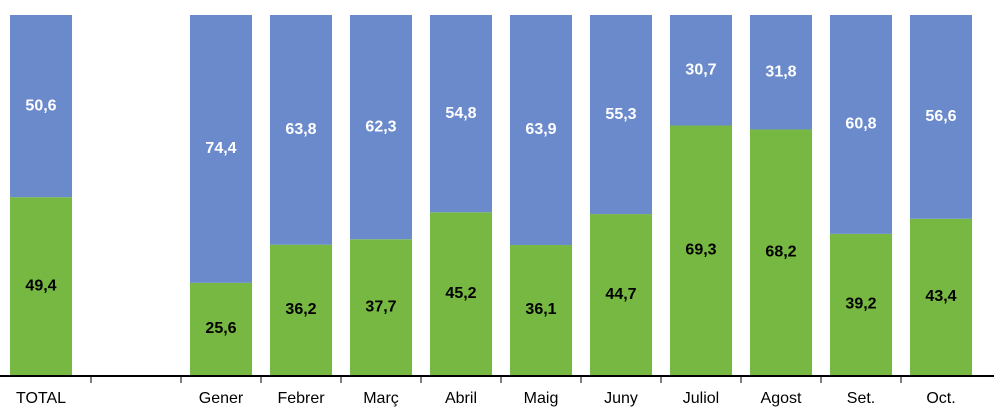 The image size is (994, 411). Describe the element at coordinates (41, 398) in the screenshot. I see `x-tick-label: TOTAL` at that location.